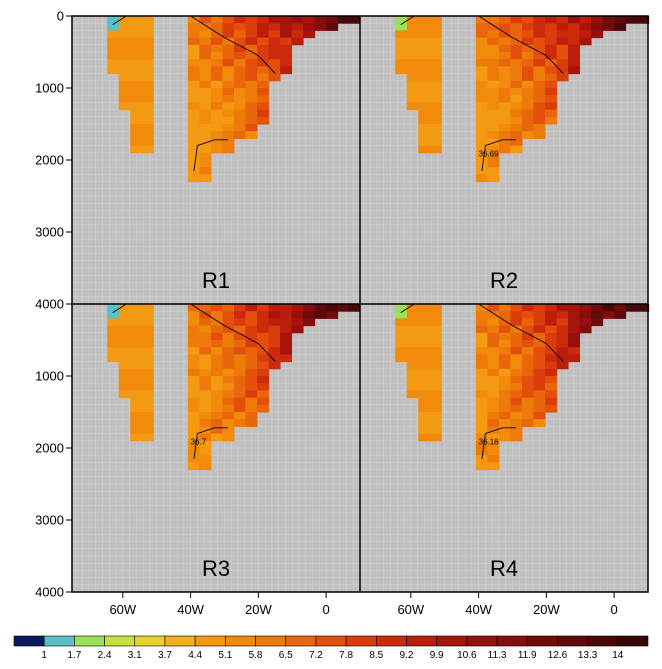 The width and height of the screenshot is (662, 669). Describe the element at coordinates (482, 641) in the screenshot. I see `colorbar-swatch` at that location.